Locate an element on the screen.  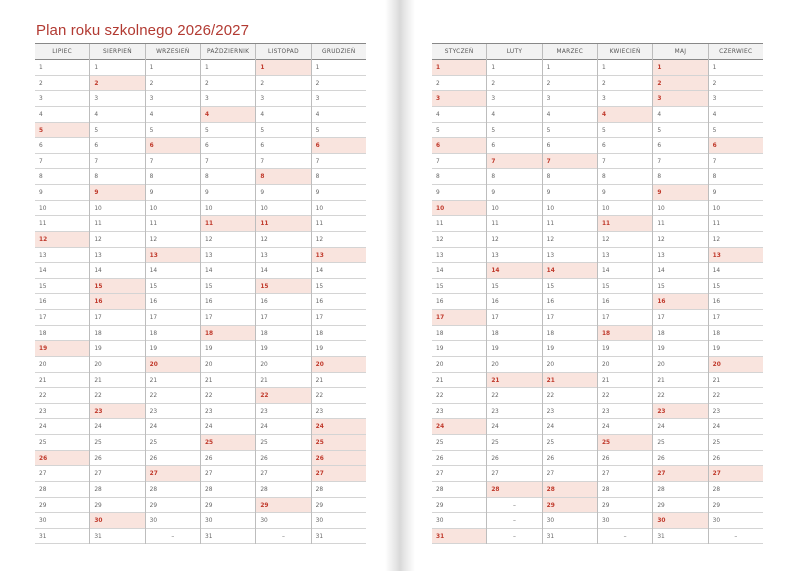
day-cell: 22 is located at coordinates (459, 396).